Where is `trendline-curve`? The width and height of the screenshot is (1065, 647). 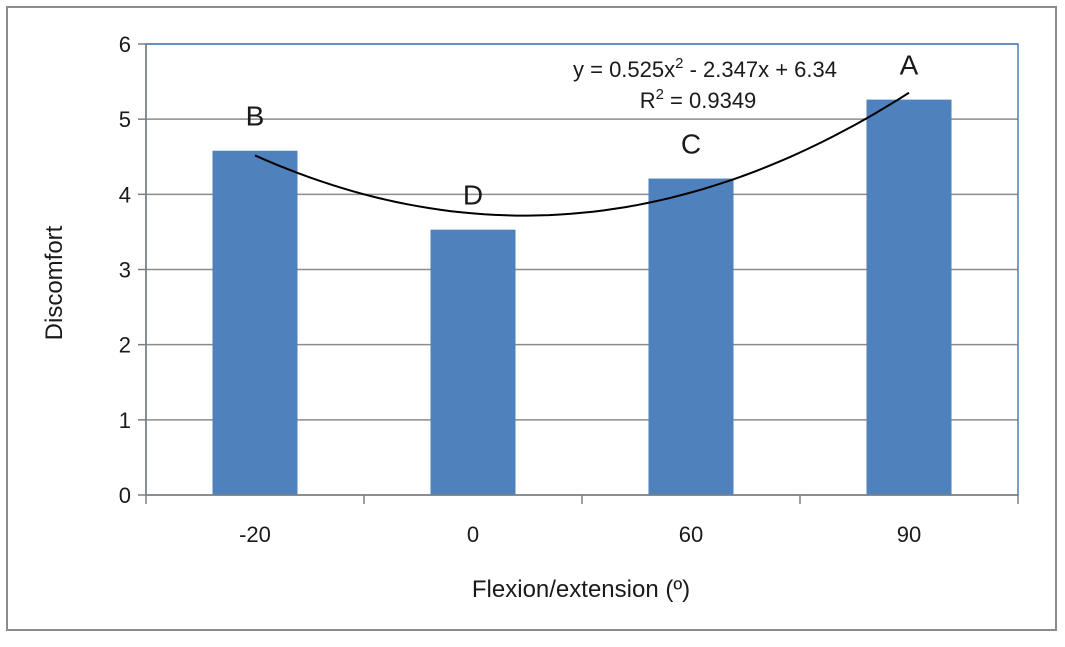
trendline-curve is located at coordinates (582, 154).